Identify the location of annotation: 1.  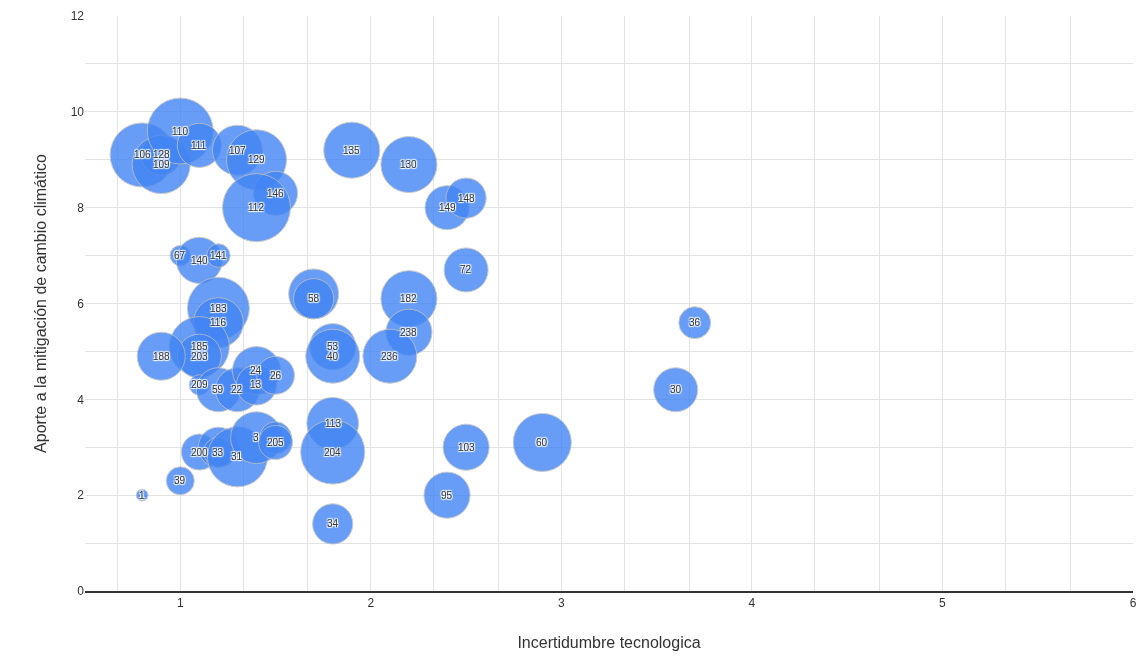
(142, 495).